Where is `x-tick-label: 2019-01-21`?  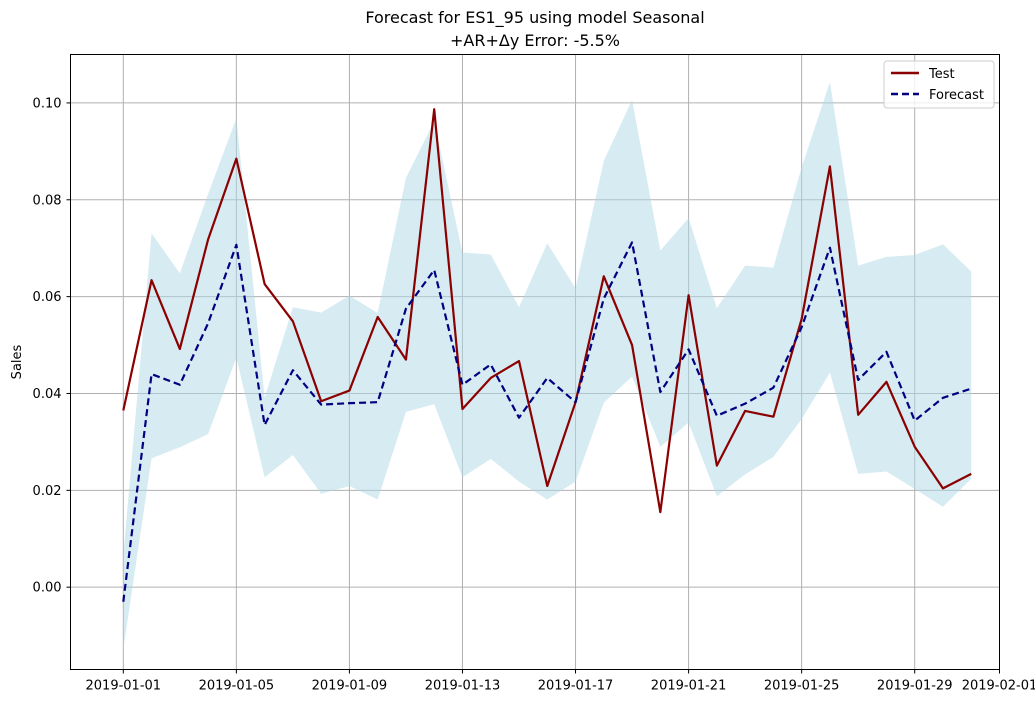
x-tick-label: 2019-01-21 is located at coordinates (689, 686).